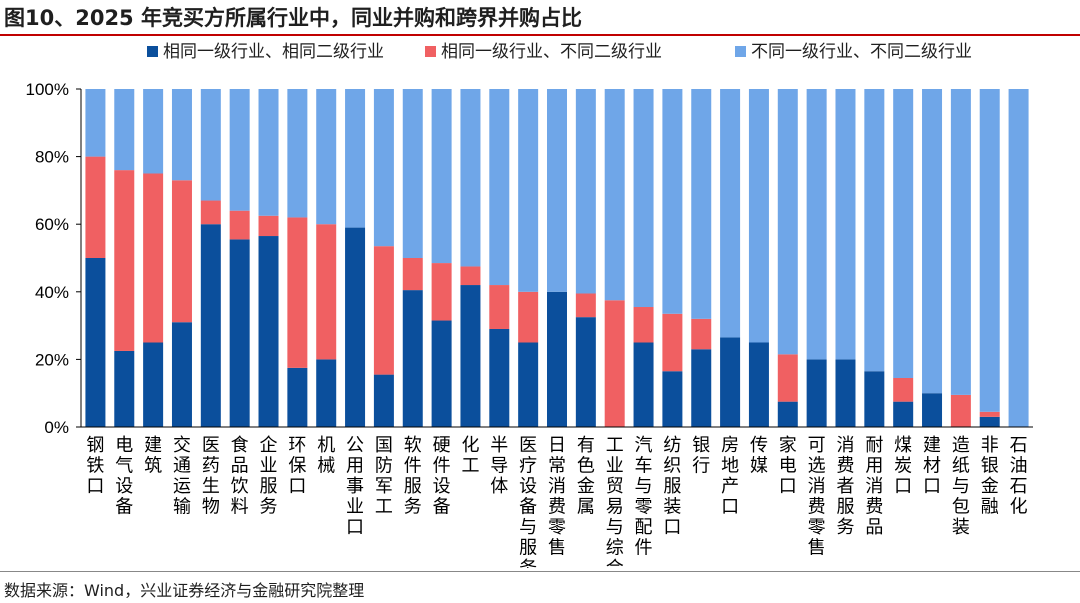  Describe the element at coordinates (297, 466) in the screenshot. I see `x-tick-label: 环保口` at that location.